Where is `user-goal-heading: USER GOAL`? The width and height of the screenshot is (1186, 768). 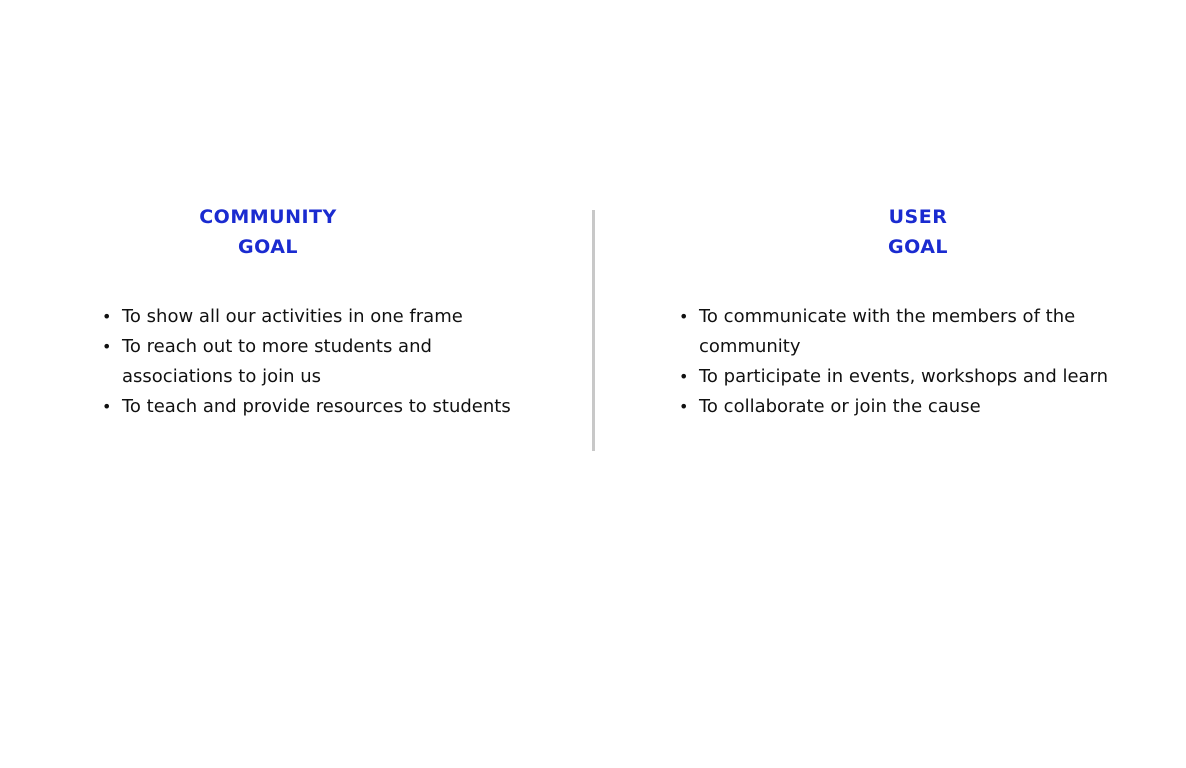
user-goal-heading: USER GOAL is located at coordinates (918, 232).